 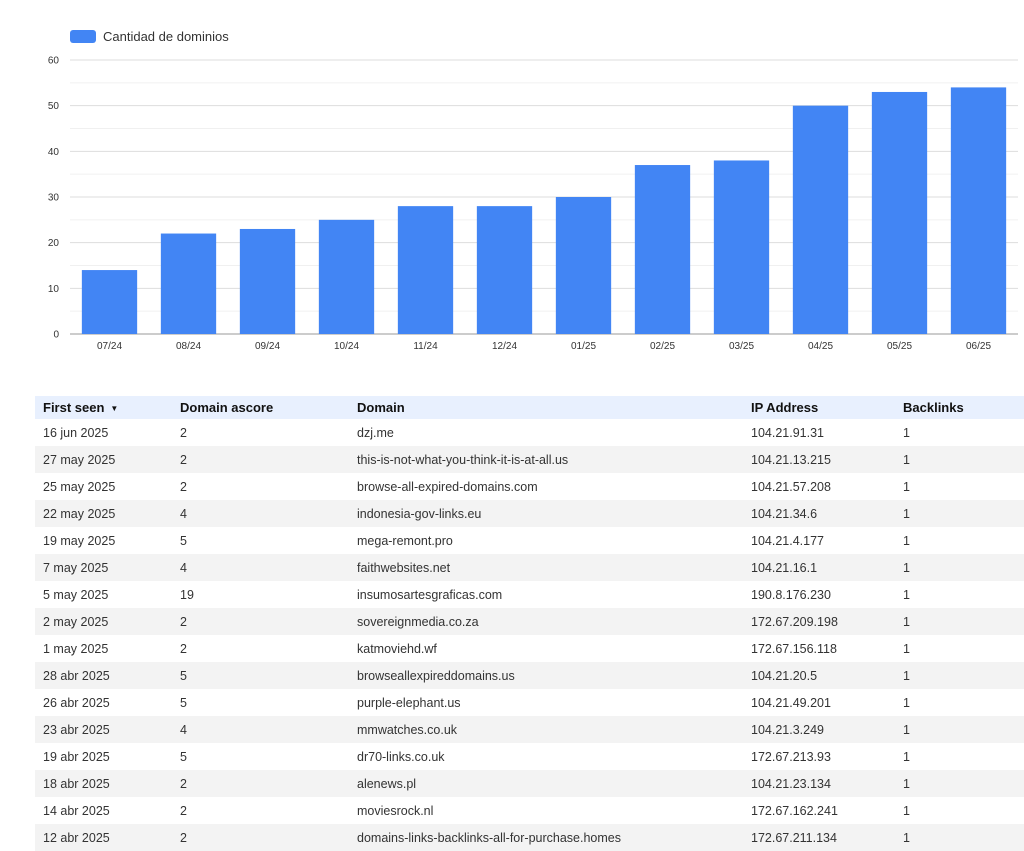 What do you see at coordinates (76, 432) in the screenshot?
I see `first-seen-cell: 16 jun 2025` at bounding box center [76, 432].